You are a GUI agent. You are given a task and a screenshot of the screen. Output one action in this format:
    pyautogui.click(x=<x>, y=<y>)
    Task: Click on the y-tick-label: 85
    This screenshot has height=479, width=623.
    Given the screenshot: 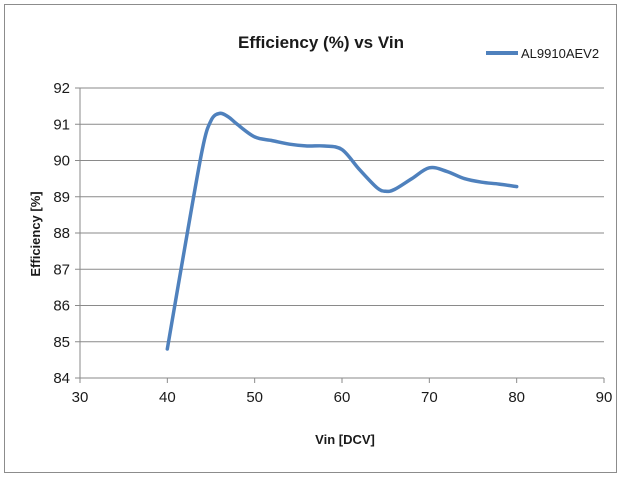 What is the action you would take?
    pyautogui.click(x=61, y=342)
    